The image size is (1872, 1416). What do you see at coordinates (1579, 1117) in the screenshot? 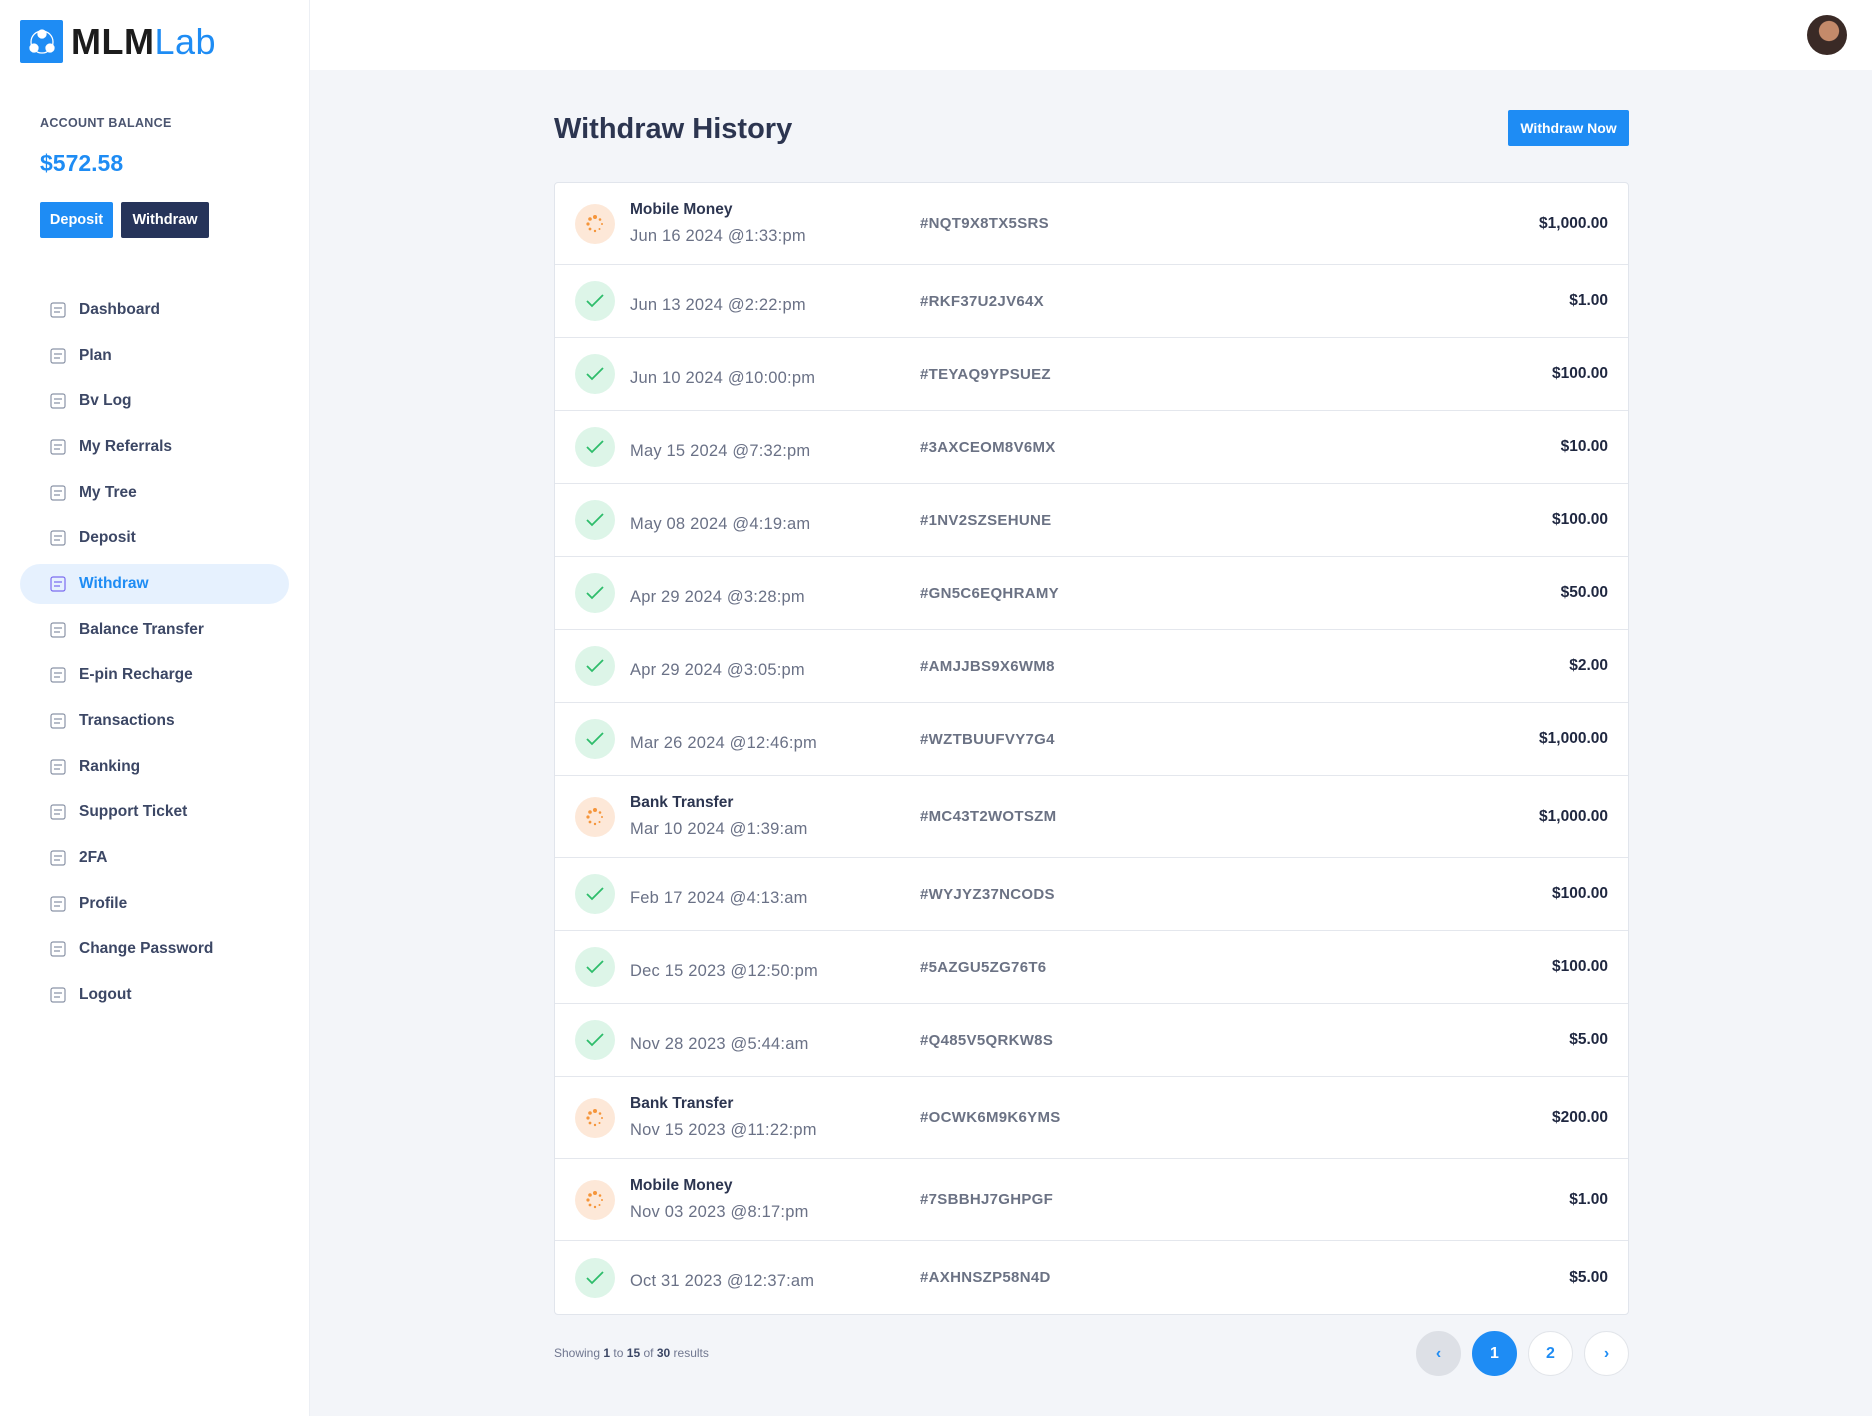
I see `withdraw-amount: $200.00` at bounding box center [1579, 1117].